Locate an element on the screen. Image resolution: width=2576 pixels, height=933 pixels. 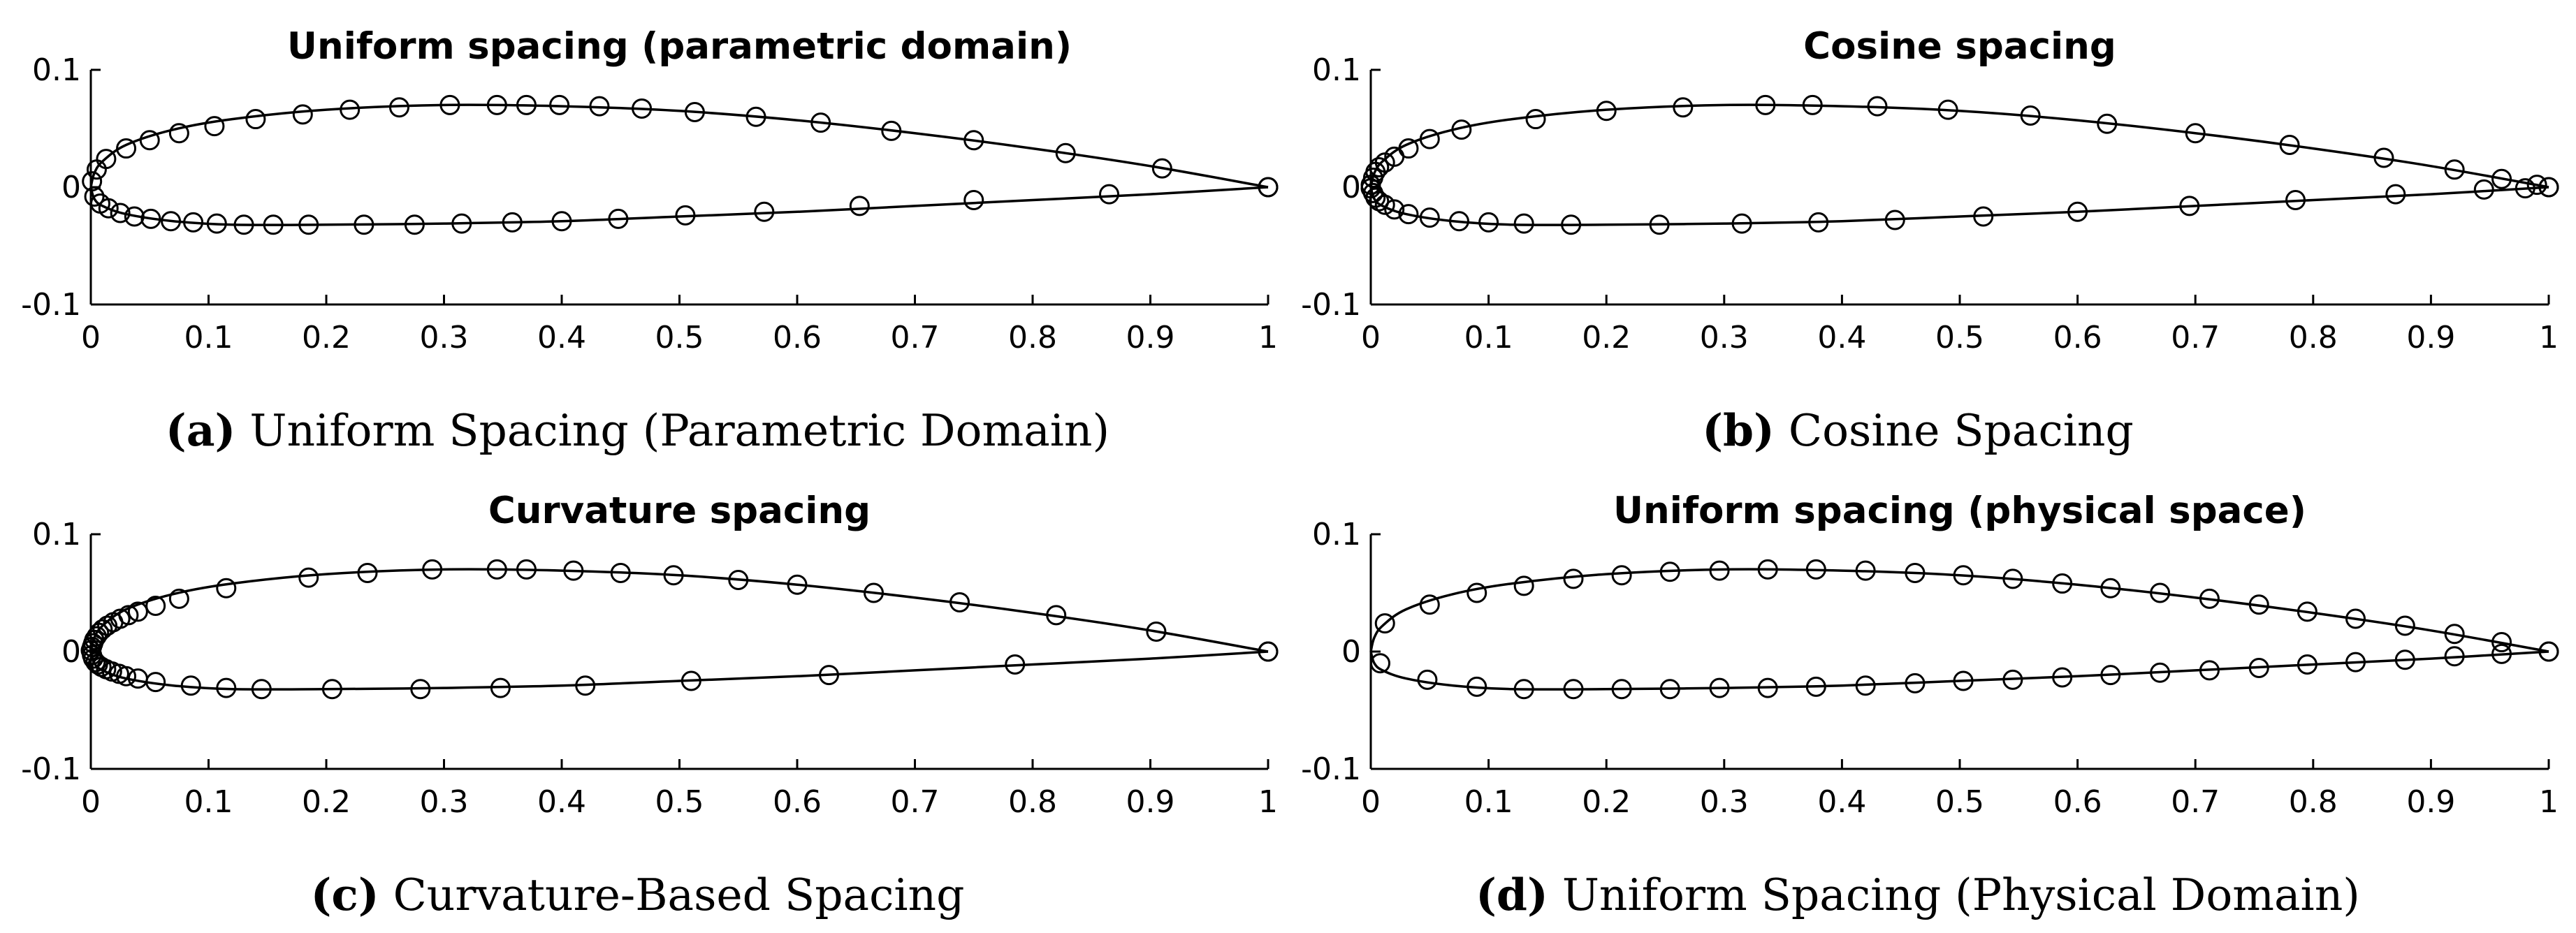
caption-label: (c) is located at coordinates (345, 894).